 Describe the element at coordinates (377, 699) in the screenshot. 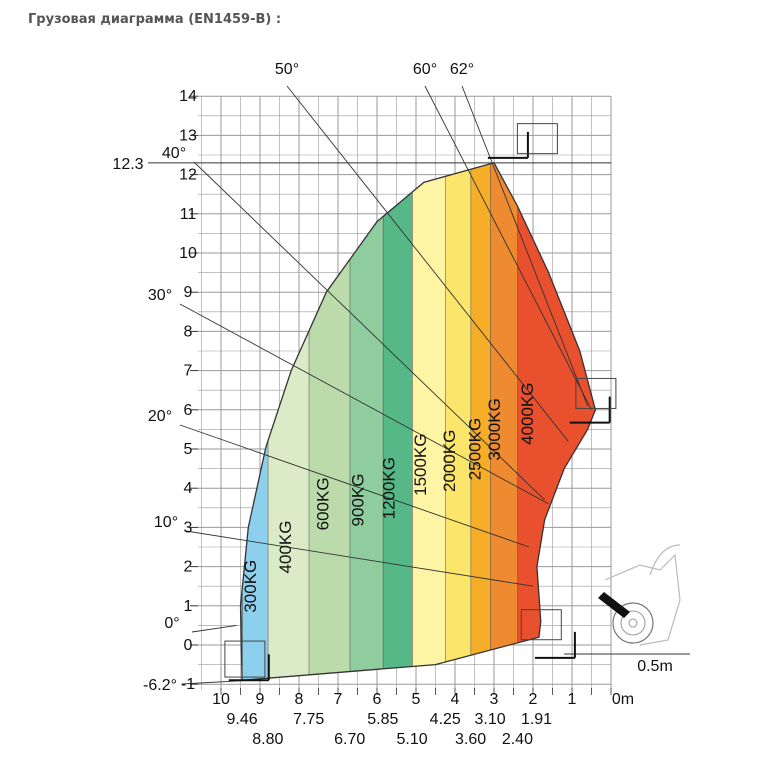

I see `x-tick-label: 6` at that location.